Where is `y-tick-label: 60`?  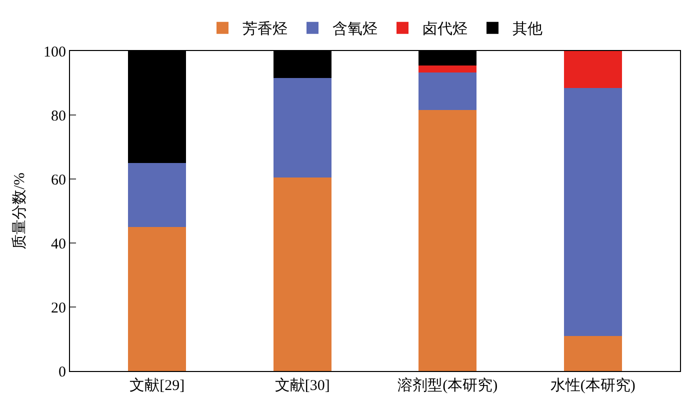 y-tick-label: 60 is located at coordinates (58, 180).